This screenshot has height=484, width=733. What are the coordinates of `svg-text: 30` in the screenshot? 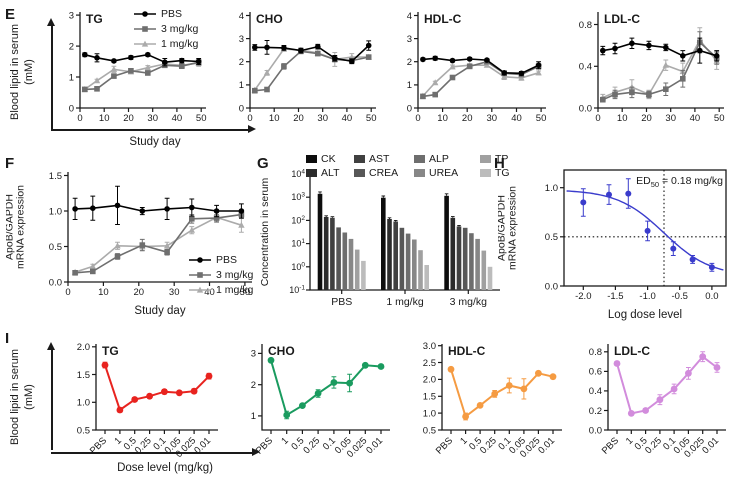 It's located at (174, 292).